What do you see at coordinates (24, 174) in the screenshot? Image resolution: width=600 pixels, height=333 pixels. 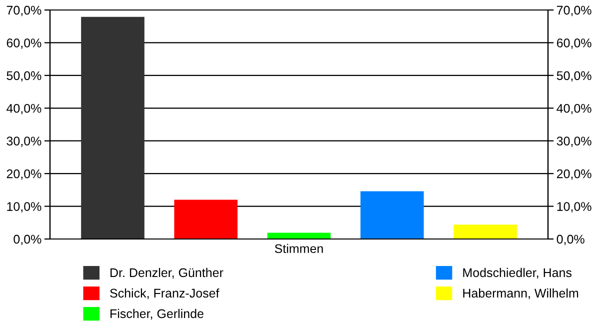 I see `y-tick-label: 20,0%` at bounding box center [24, 174].